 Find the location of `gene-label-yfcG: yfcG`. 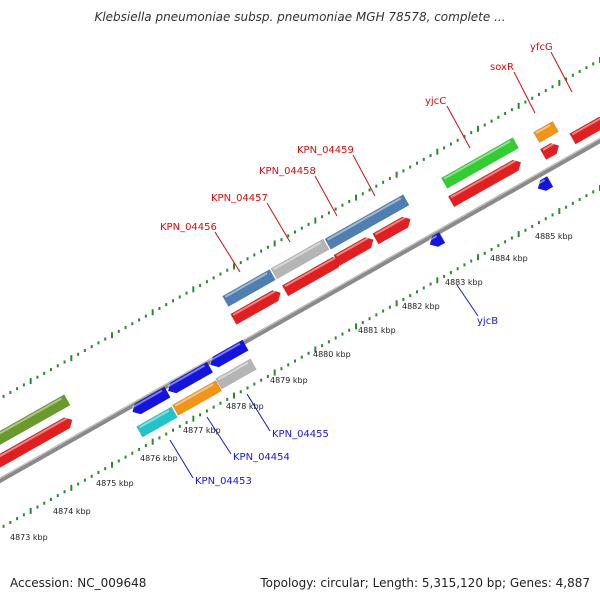

gene-label-yfcG: yfcG is located at coordinates (541, 47).